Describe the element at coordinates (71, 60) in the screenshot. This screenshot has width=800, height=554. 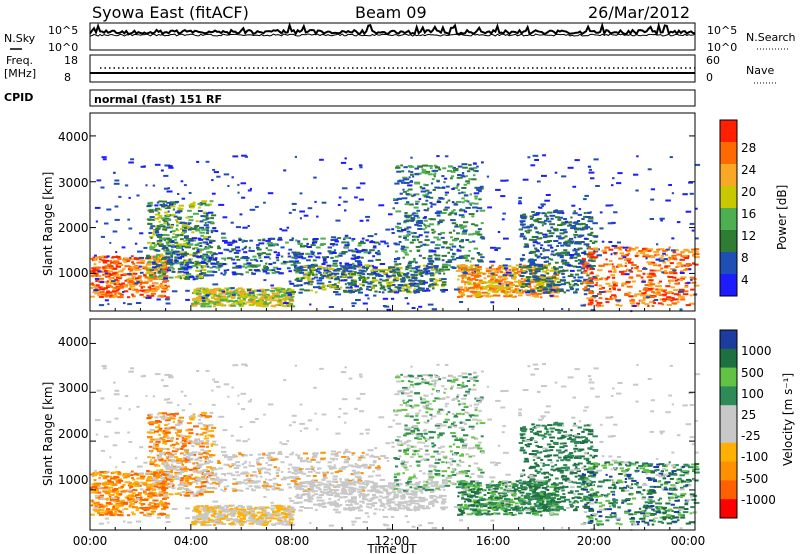
I see `freq-tick-top: 18` at that location.